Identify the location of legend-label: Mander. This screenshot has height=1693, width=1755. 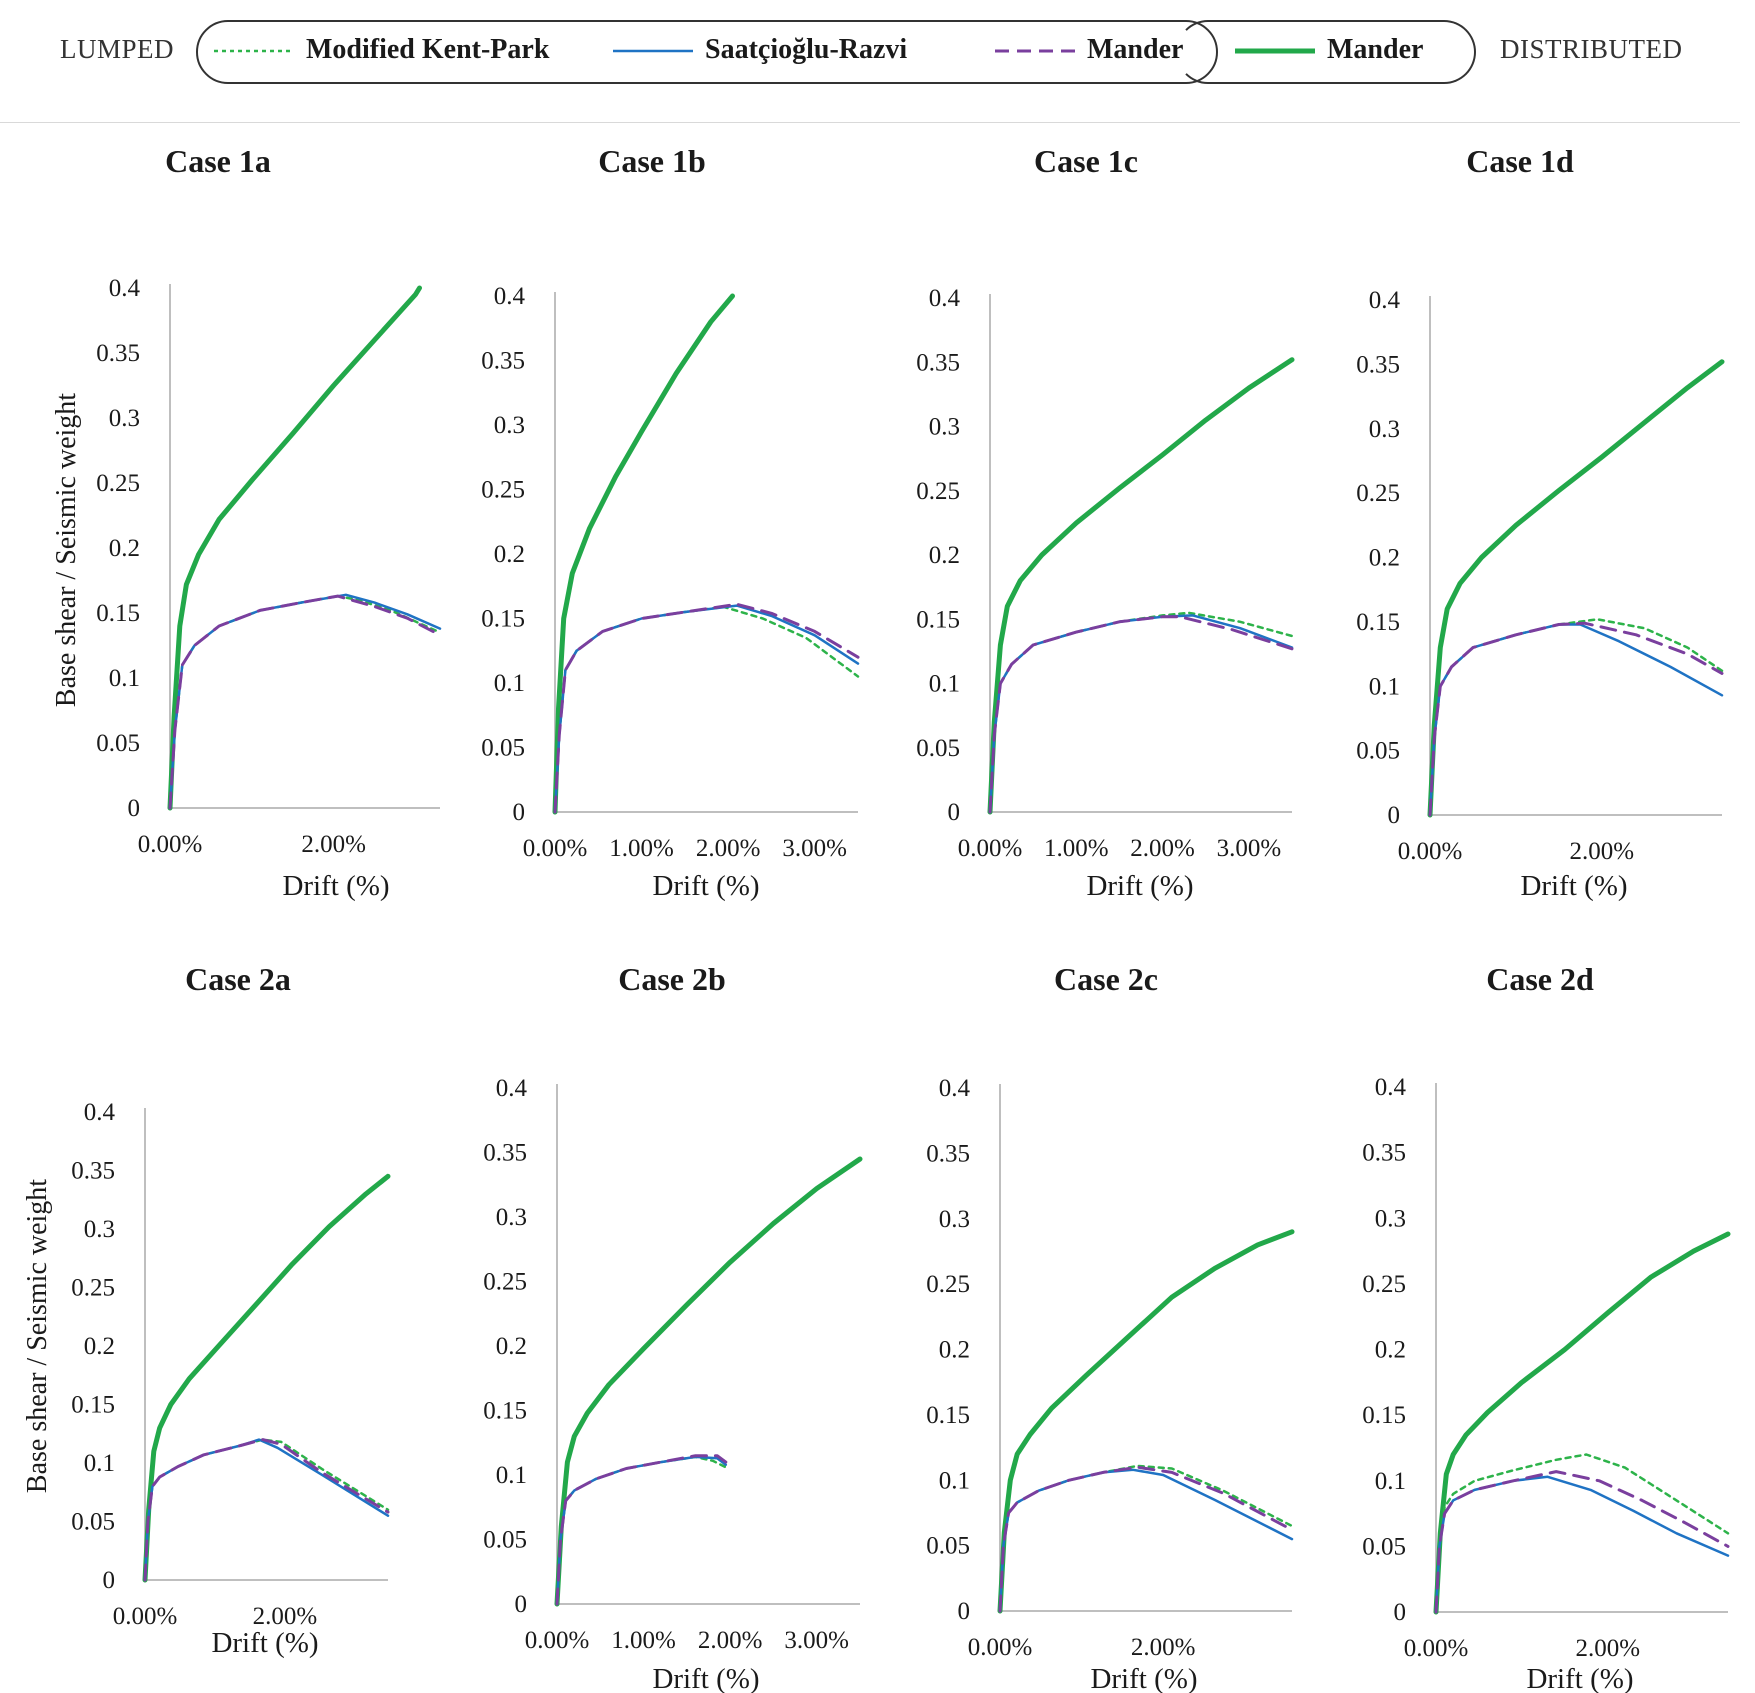
(1135, 49).